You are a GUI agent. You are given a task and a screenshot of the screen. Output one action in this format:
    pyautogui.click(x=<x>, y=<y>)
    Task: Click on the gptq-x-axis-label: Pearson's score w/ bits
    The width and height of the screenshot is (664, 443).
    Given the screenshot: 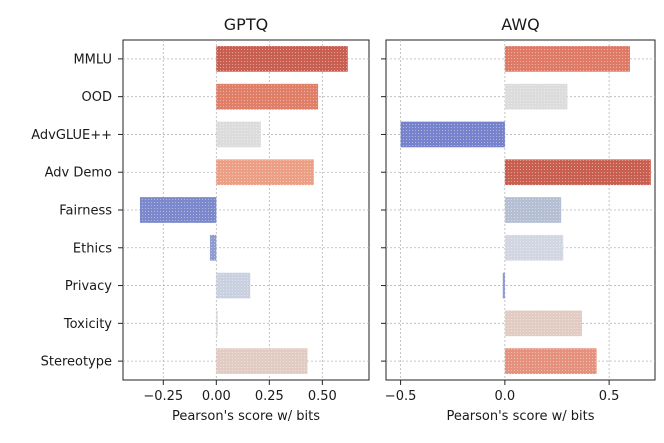 What is the action you would take?
    pyautogui.click(x=246, y=416)
    